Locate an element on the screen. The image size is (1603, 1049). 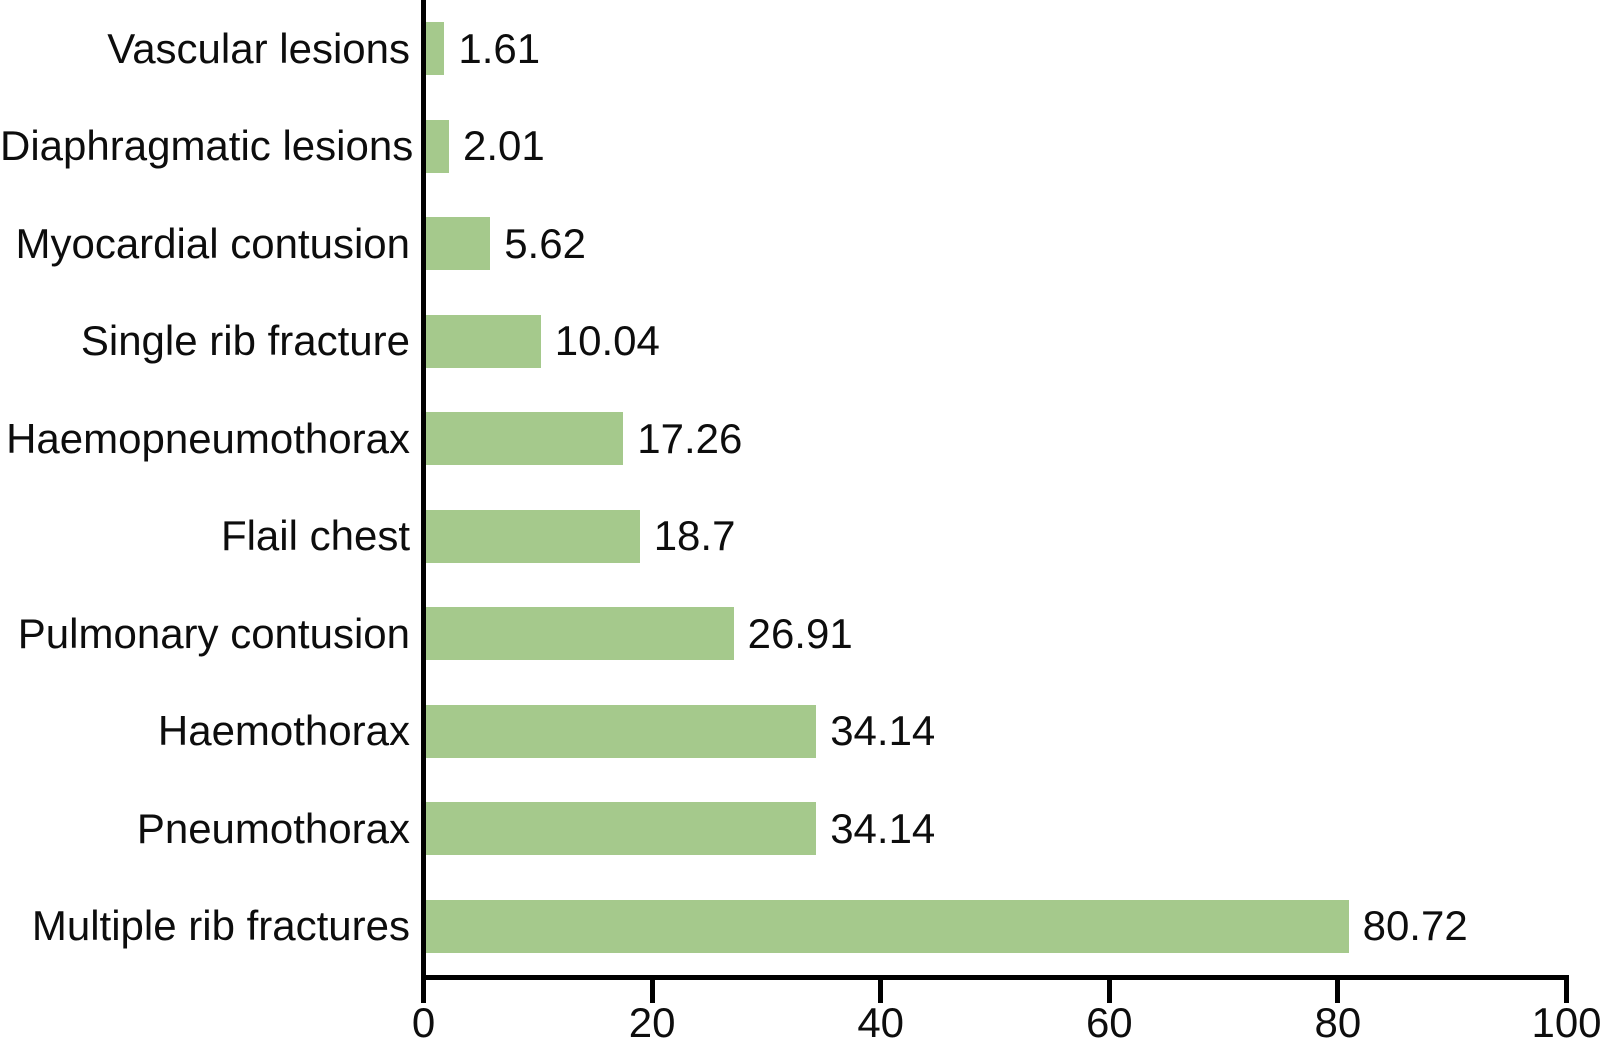
chart-row: Pneumothorax 34.14 is located at coordinates (801, 829).